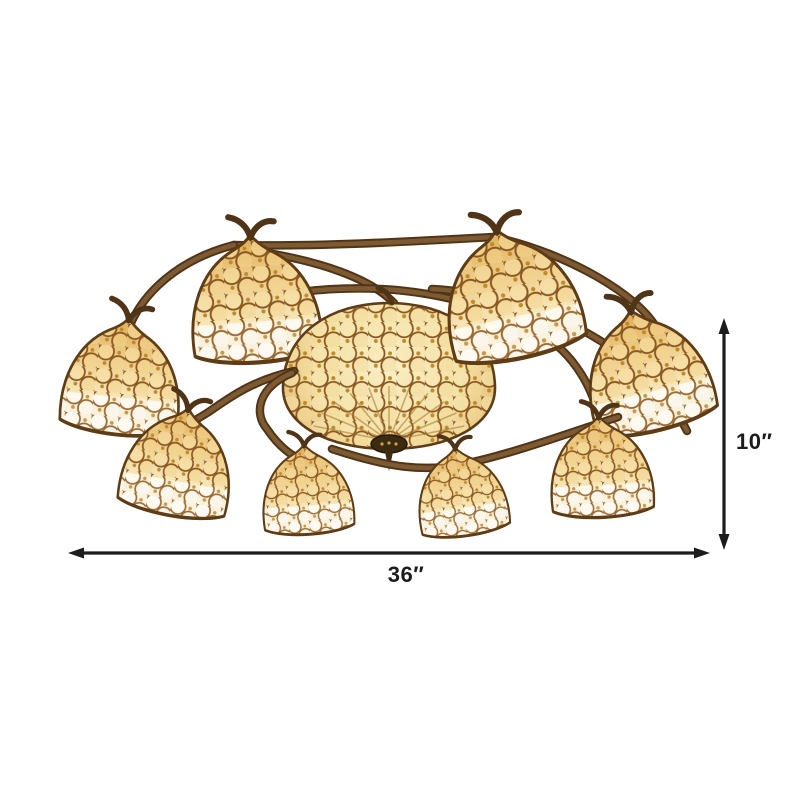 The height and width of the screenshot is (800, 800). What do you see at coordinates (389, 414) in the screenshot?
I see `bowl-fan-rays` at bounding box center [389, 414].